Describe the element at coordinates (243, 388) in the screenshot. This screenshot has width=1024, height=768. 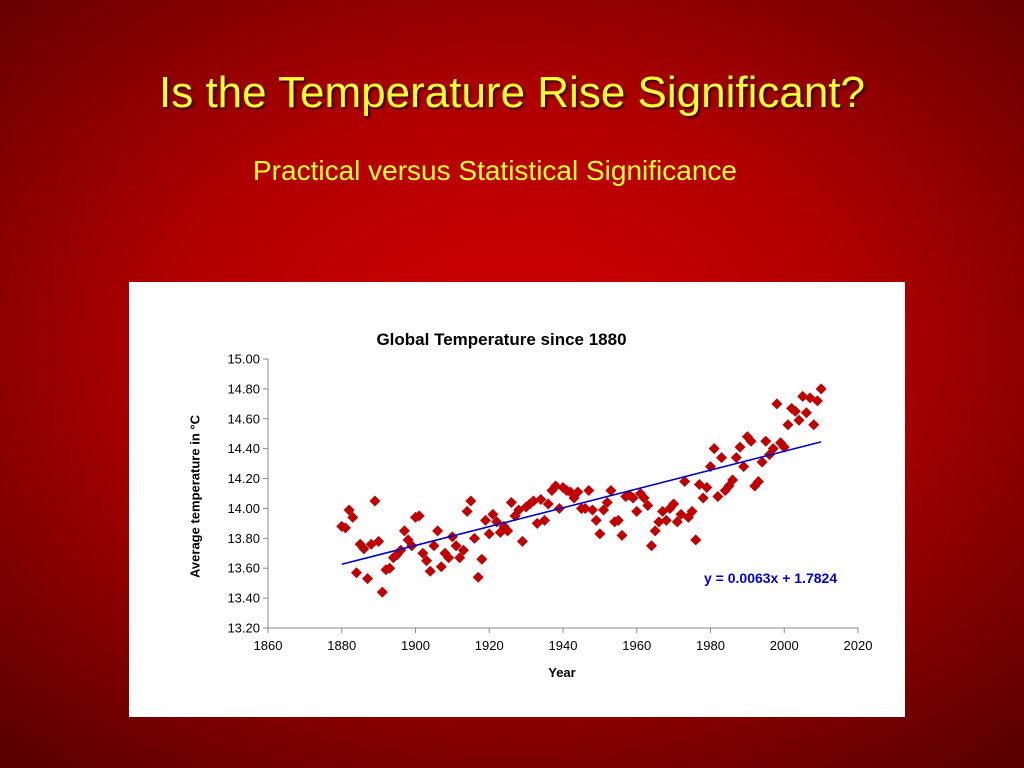
I see `y-tick-label: 14.80` at that location.